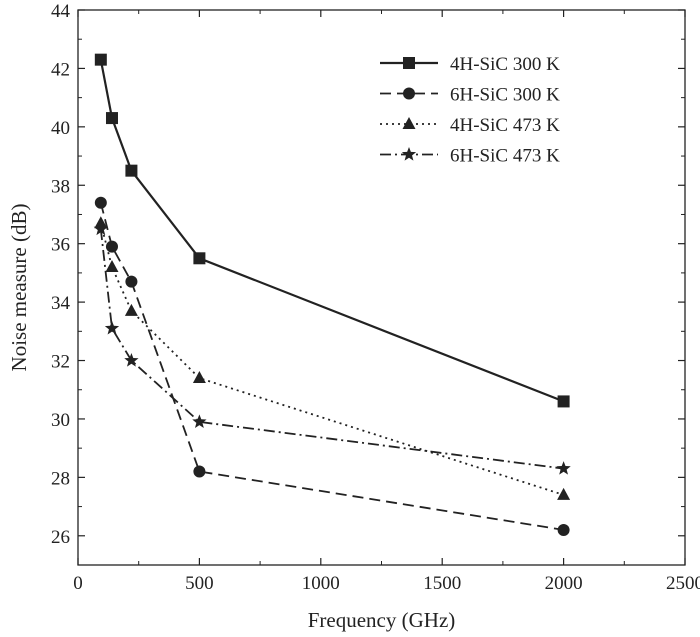 The width and height of the screenshot is (700, 637). What do you see at coordinates (78, 583) in the screenshot?
I see `x-tick-label: 0` at bounding box center [78, 583].